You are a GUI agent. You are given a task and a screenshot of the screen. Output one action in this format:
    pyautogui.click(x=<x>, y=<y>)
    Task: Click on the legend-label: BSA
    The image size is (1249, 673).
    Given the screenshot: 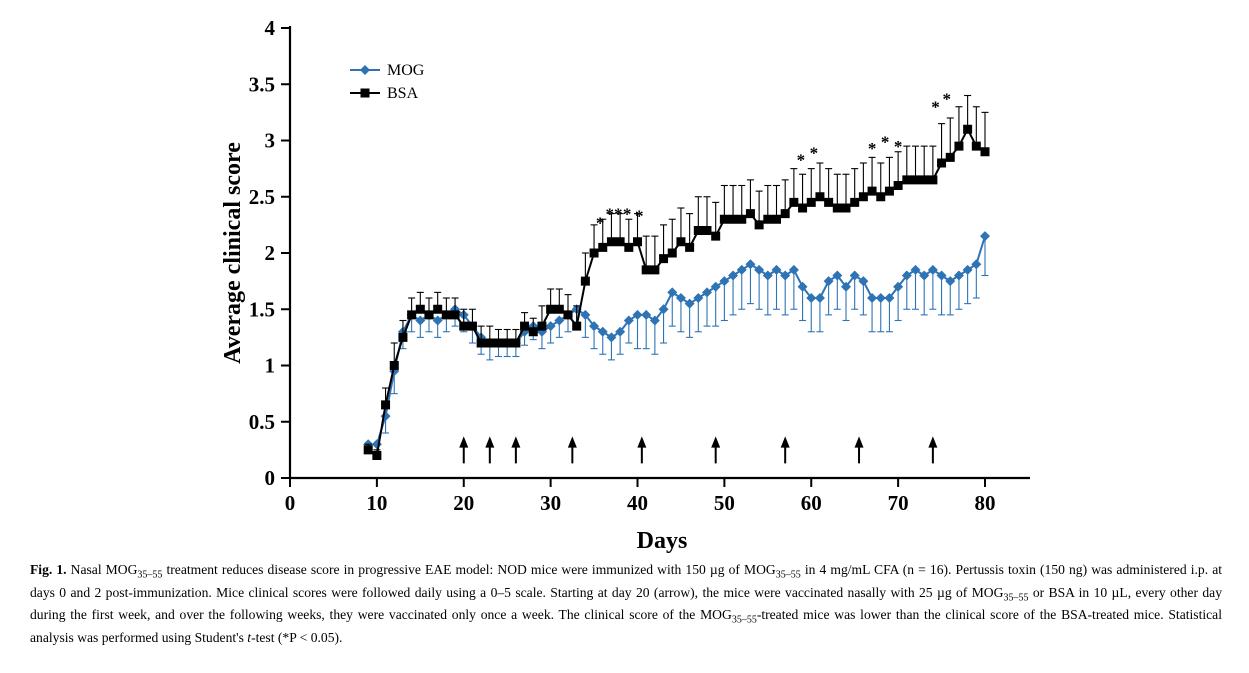 What is the action you would take?
    pyautogui.click(x=403, y=93)
    